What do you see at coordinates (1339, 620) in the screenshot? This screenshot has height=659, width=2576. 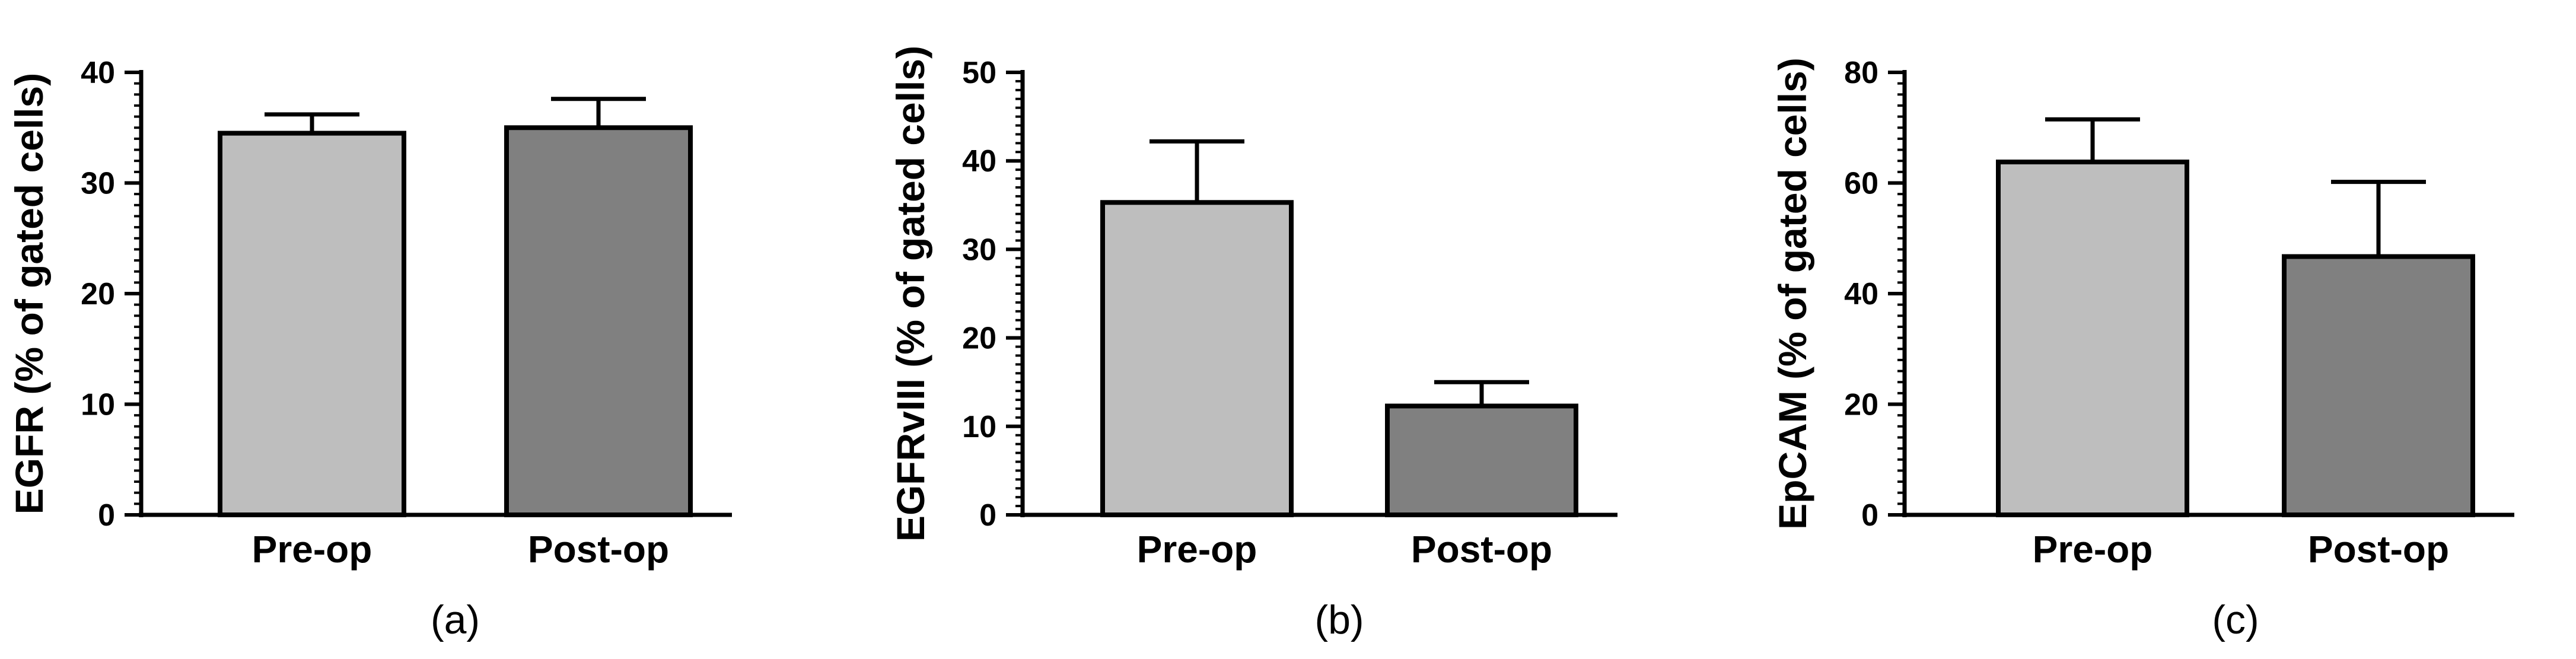 I see `panel-label: (b)` at bounding box center [1339, 620].